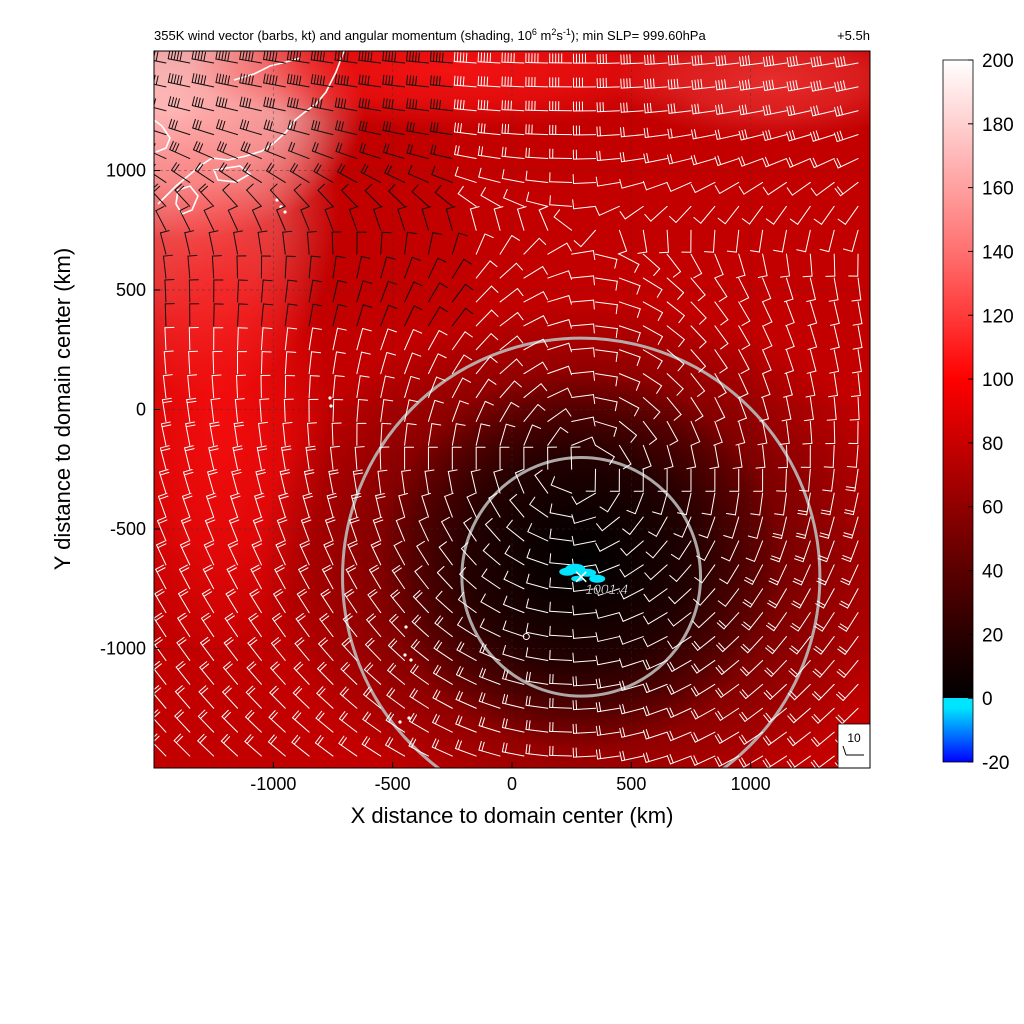 The image size is (1024, 1024). I want to click on y-axis-label: Y distance to domain center (km), so click(62, 409).